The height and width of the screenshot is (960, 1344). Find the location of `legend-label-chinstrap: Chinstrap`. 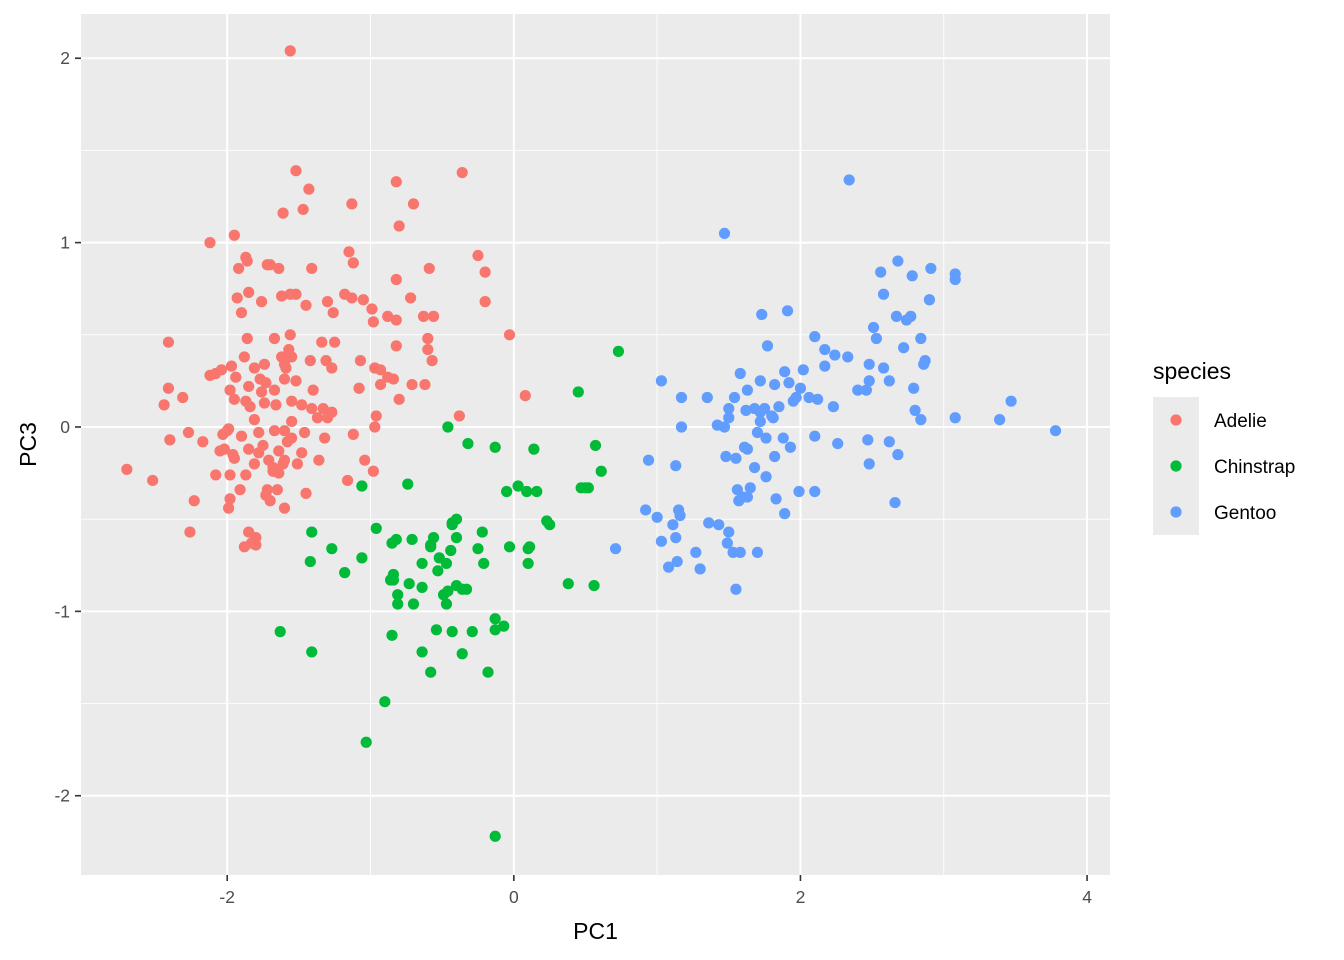

legend-label-chinstrap: Chinstrap is located at coordinates (1254, 467).